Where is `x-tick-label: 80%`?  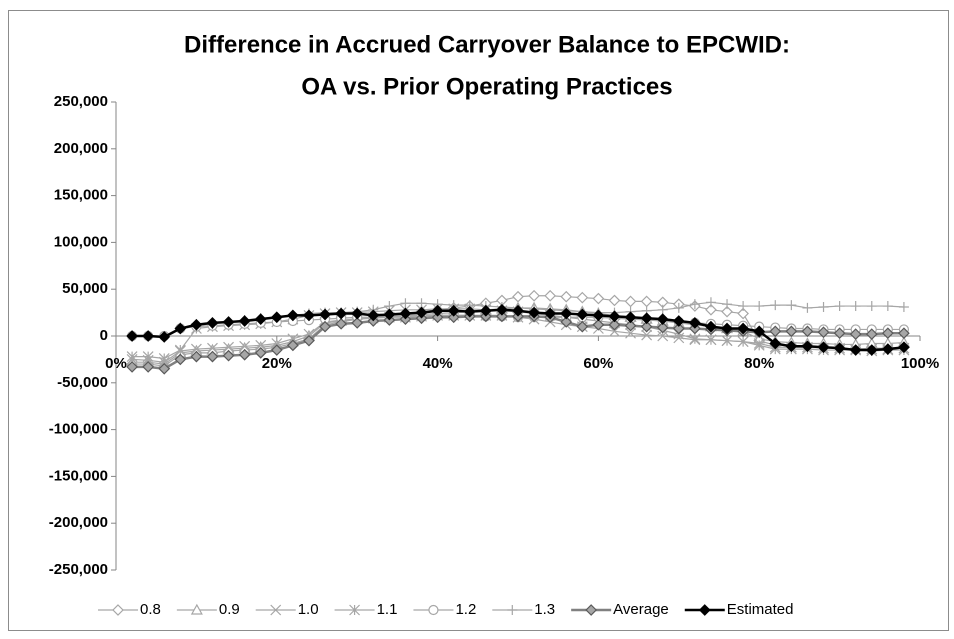
x-tick-label: 80% is located at coordinates (759, 363).